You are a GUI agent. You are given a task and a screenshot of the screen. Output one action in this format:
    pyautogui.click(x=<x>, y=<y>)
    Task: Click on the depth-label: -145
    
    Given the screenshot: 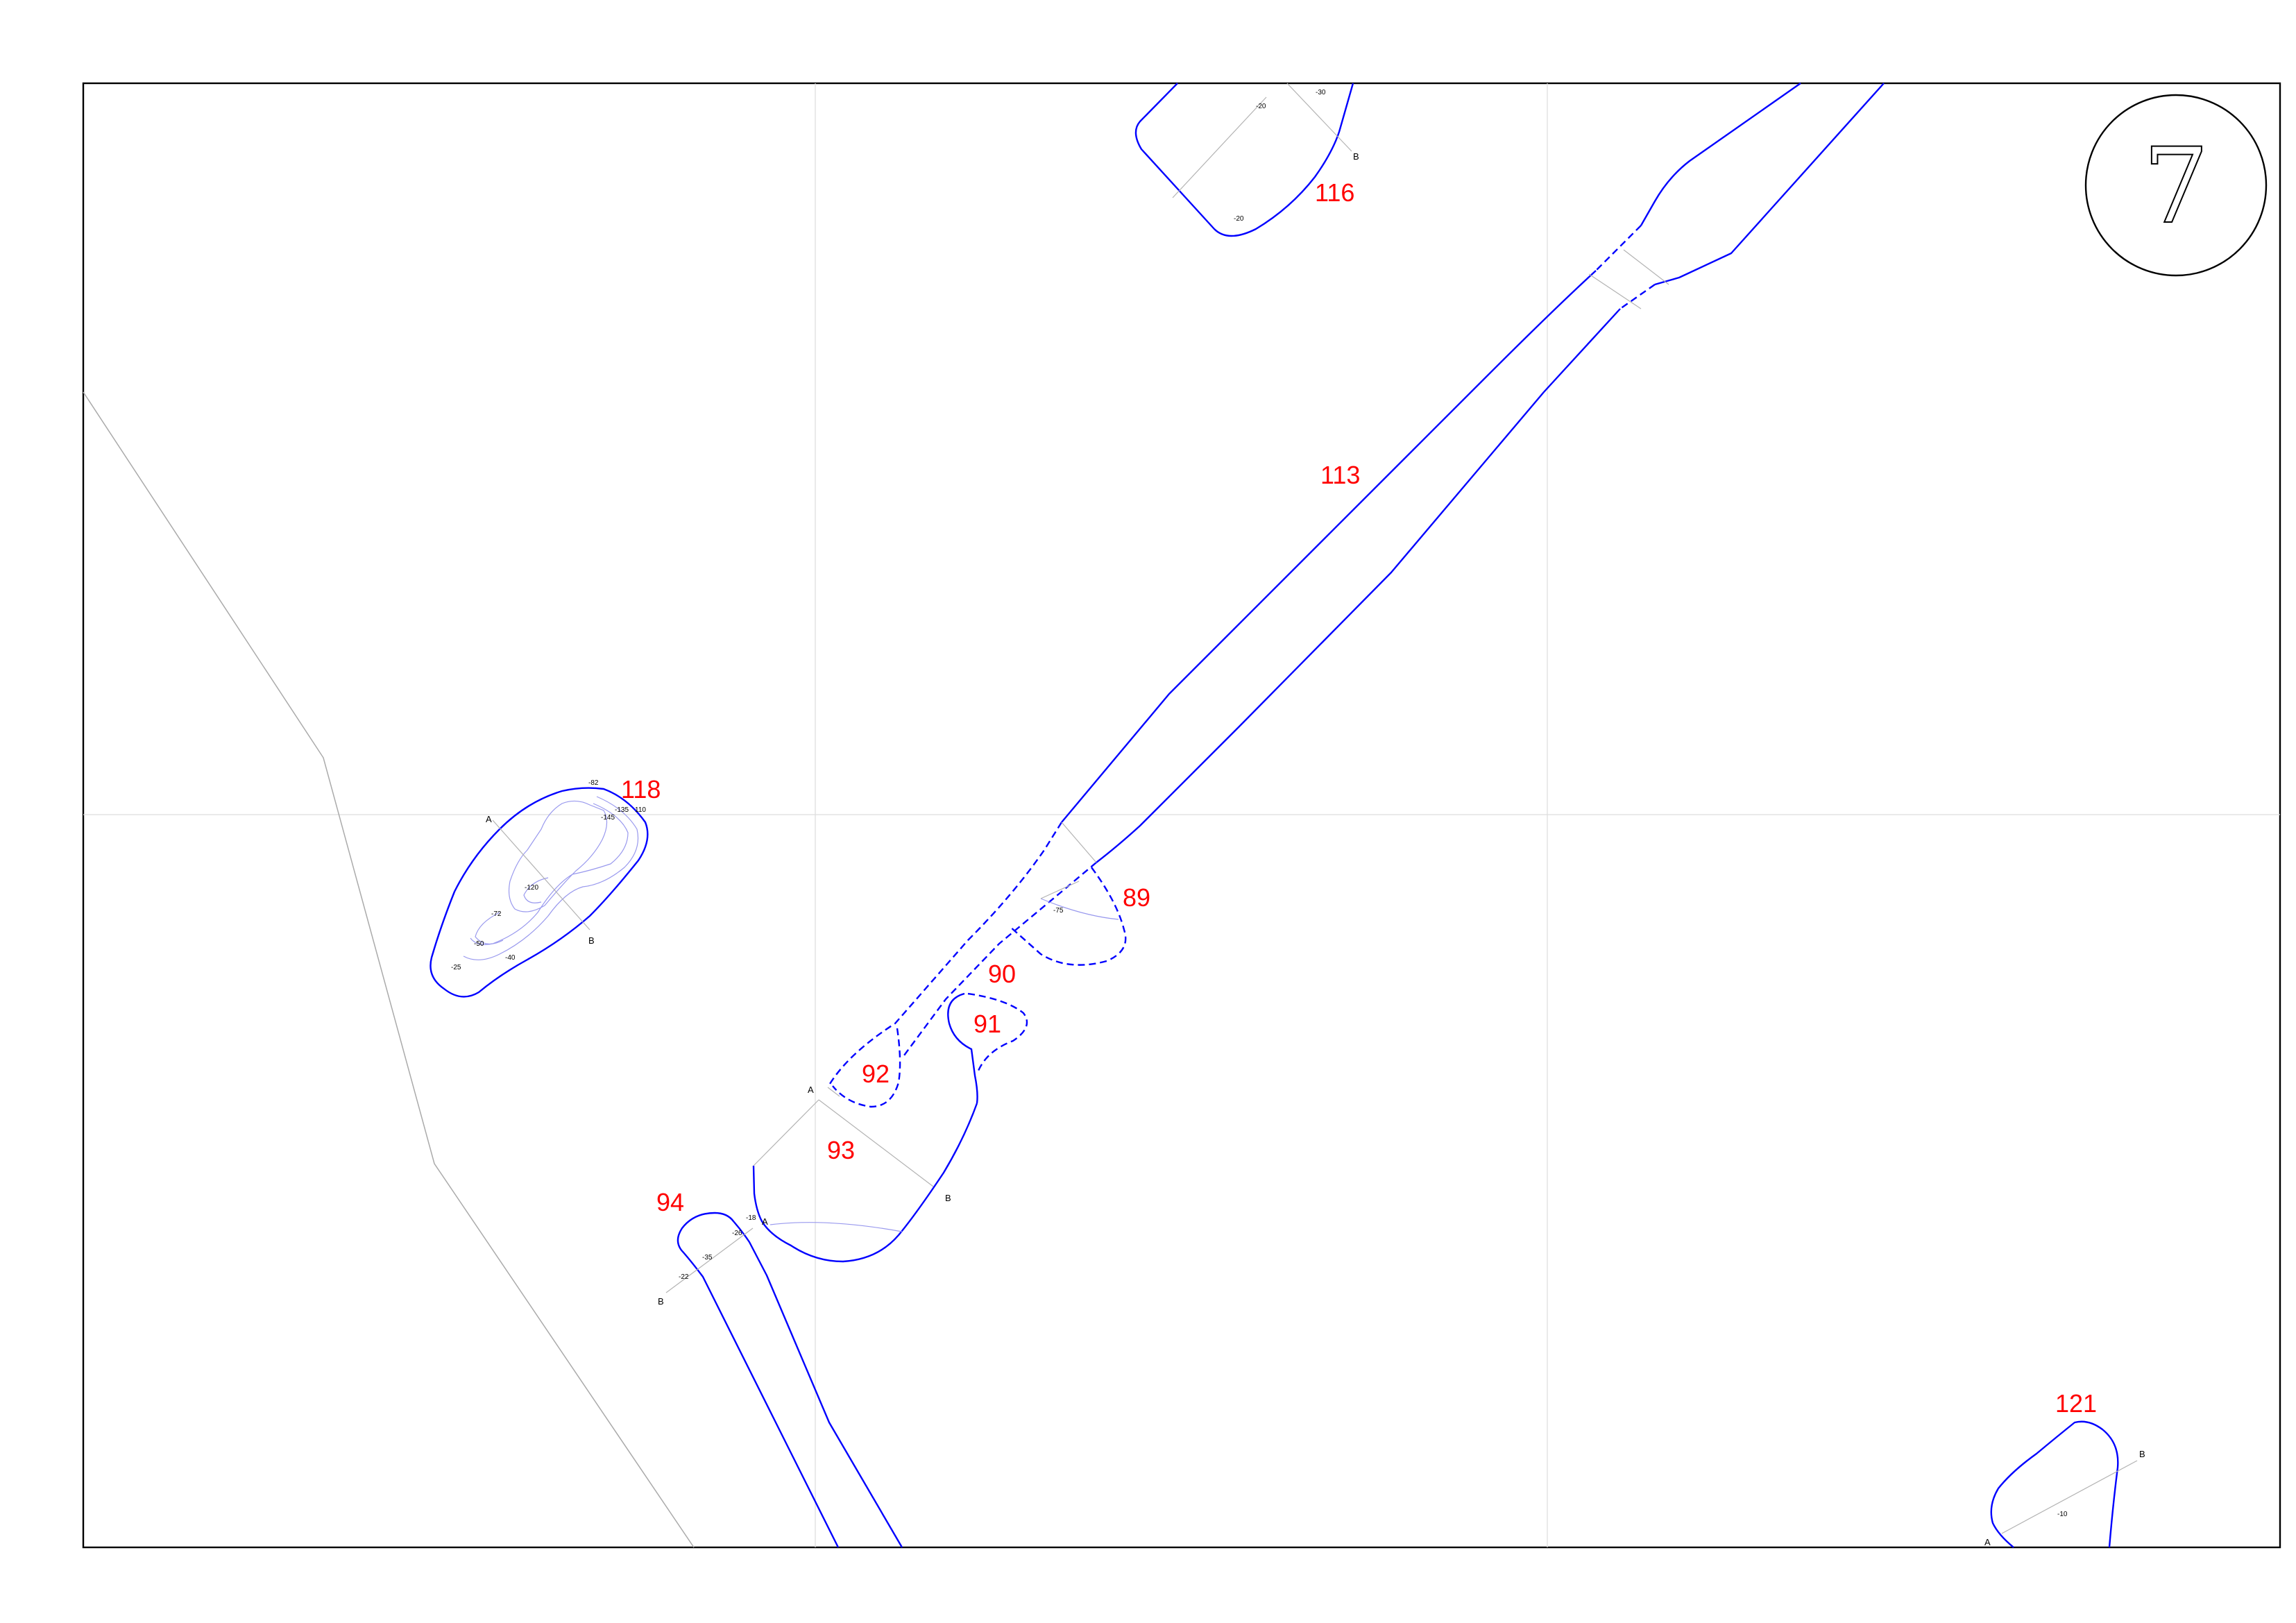 What is the action you would take?
    pyautogui.click(x=608, y=818)
    